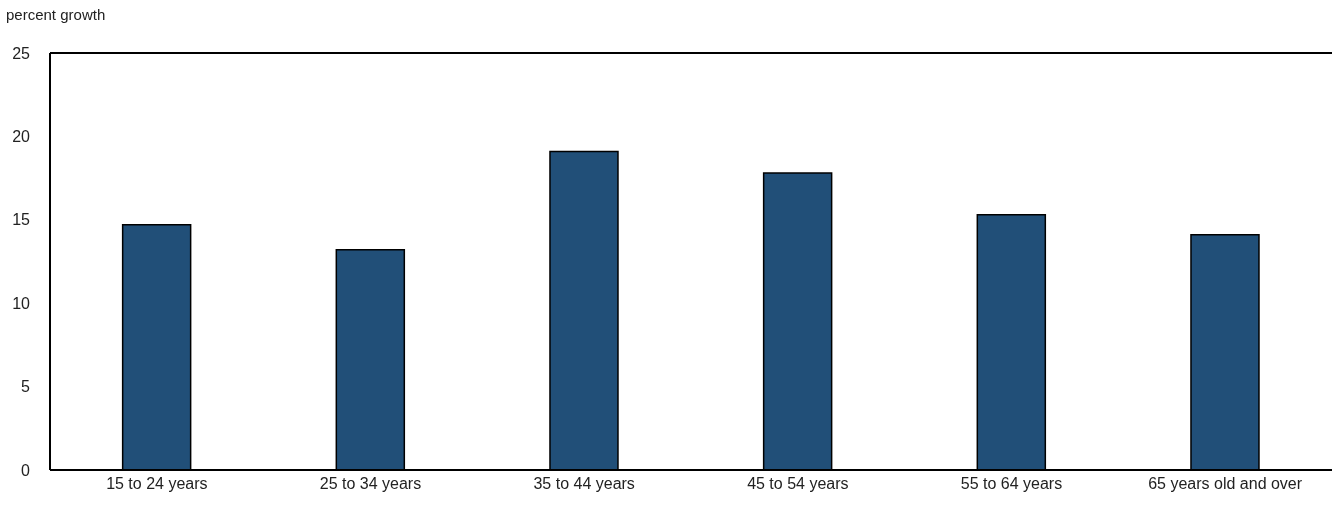 This screenshot has height=506, width=1334. I want to click on y-tick-label: 10, so click(21, 303).